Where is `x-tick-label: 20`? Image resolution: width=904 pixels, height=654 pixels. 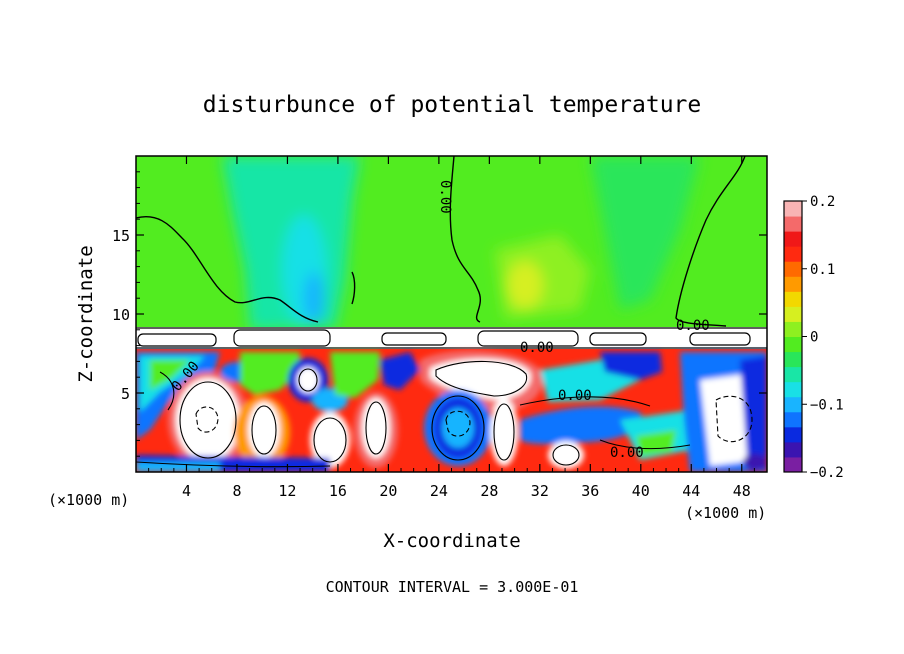 x-tick-label: 20 is located at coordinates (388, 491).